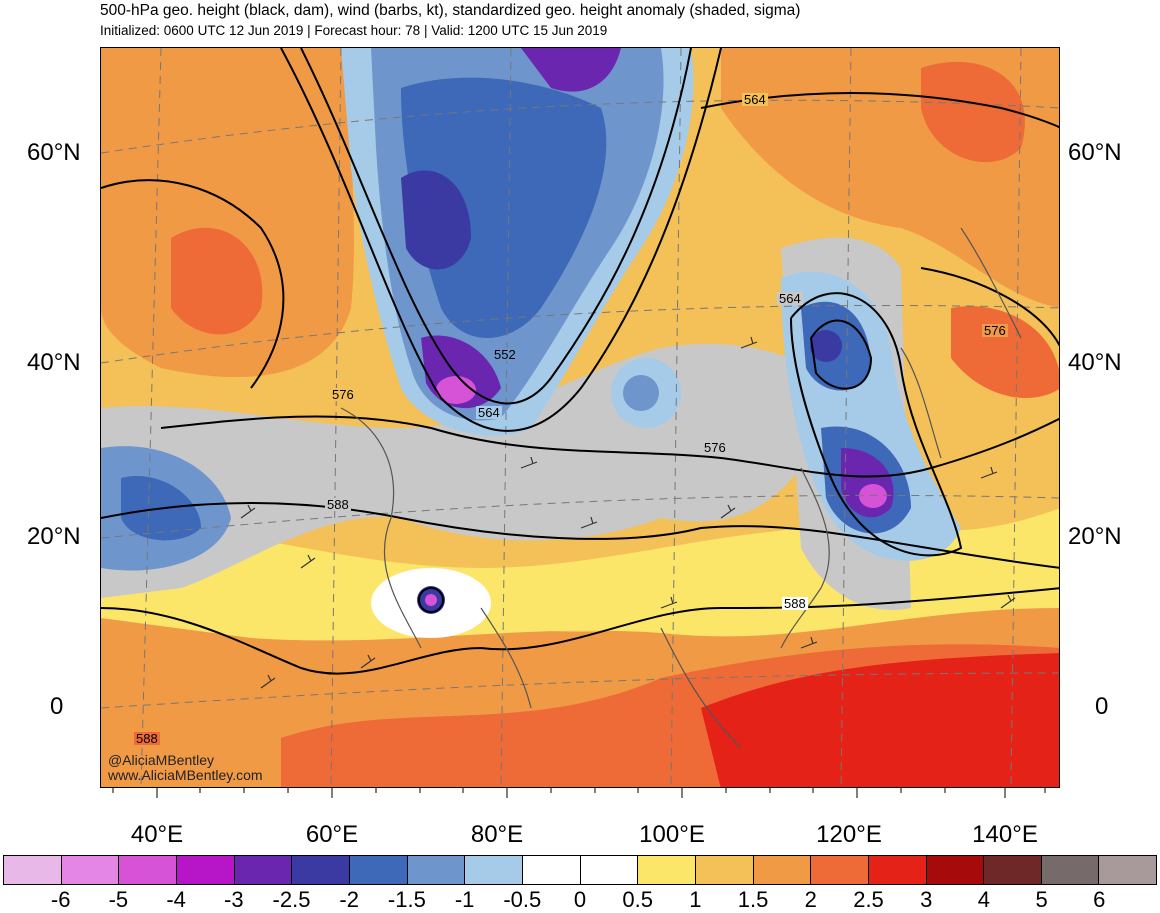 The image size is (1160, 913). Describe the element at coordinates (497, 834) in the screenshot. I see `lon-label: 80°E` at that location.